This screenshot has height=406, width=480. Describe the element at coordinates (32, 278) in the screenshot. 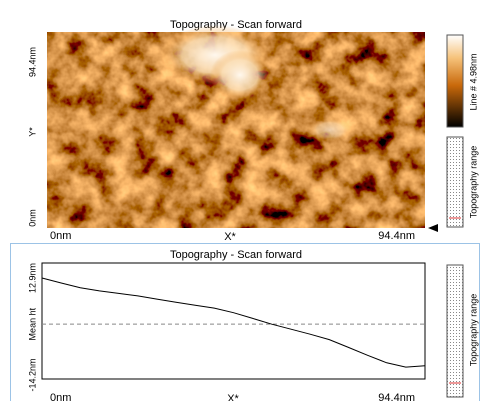

I see `y-tick-label: 12.9nm` at that location.